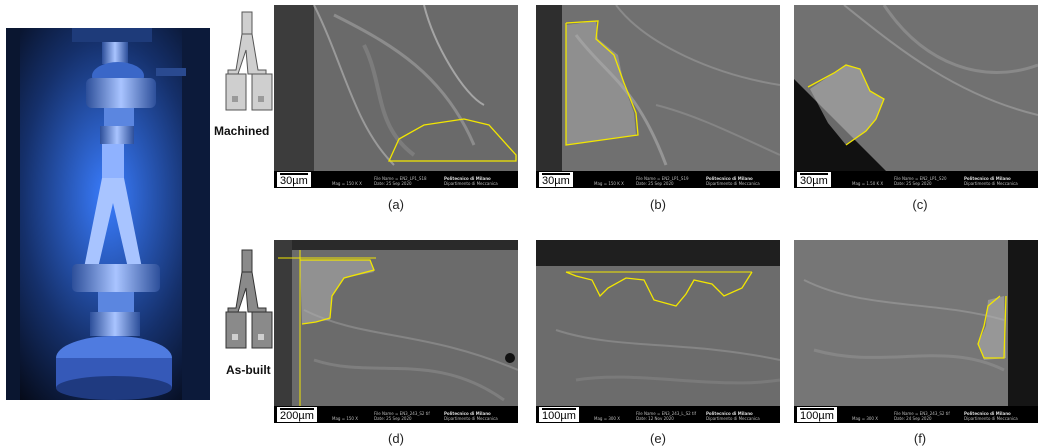 The image size is (1045, 448). I want to click on as-built-specimen-icon, so click(249, 299).